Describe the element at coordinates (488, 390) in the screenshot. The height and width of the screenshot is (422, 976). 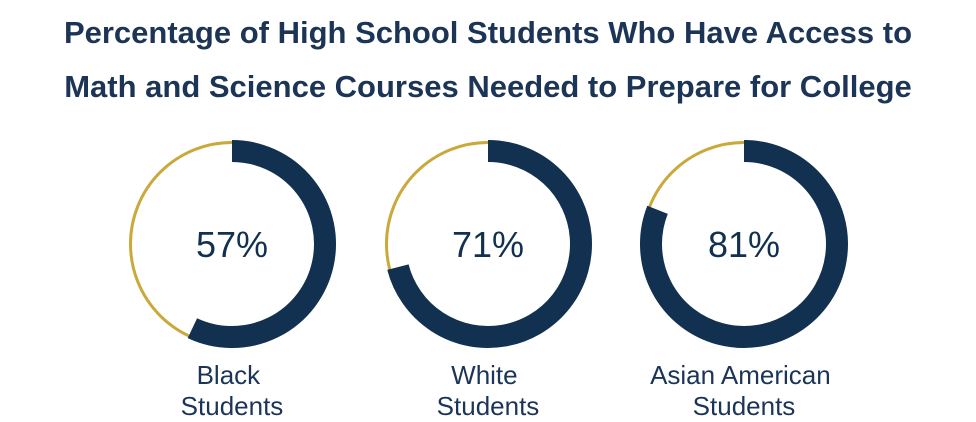
I see `category-label: White Students` at that location.